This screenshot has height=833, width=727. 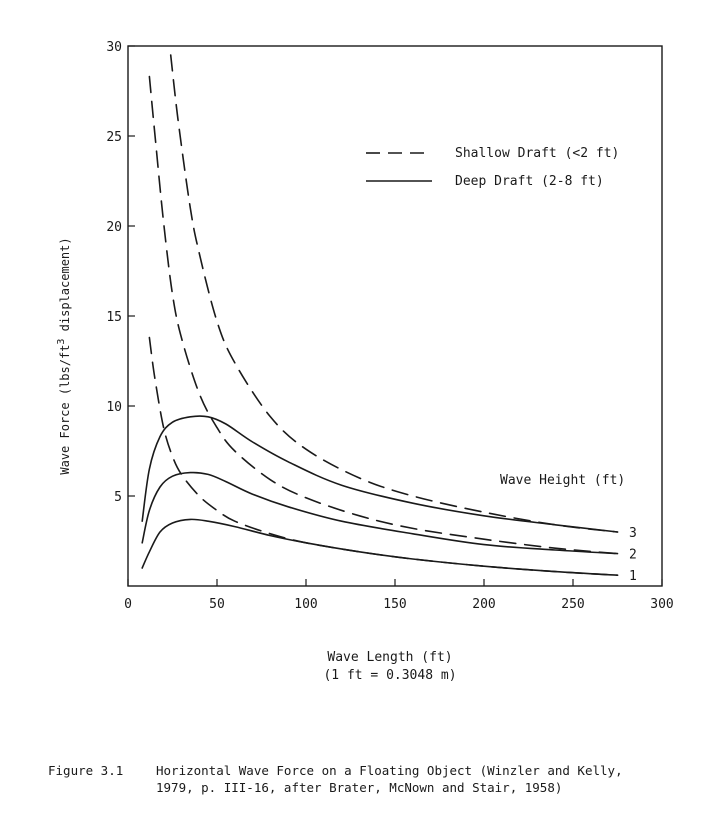 I want to click on y-axis-label-superscript: 3, so click(x=61, y=341).